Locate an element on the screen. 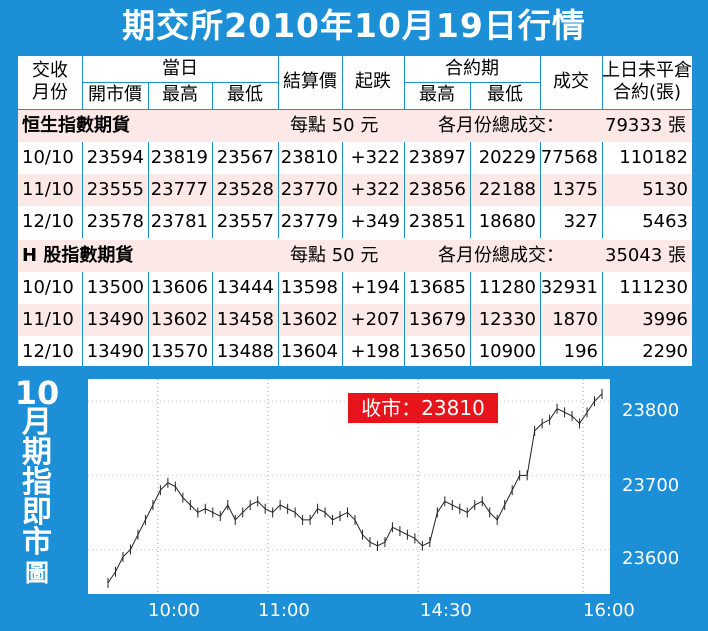  table-cell: 22188 is located at coordinates (507, 189).